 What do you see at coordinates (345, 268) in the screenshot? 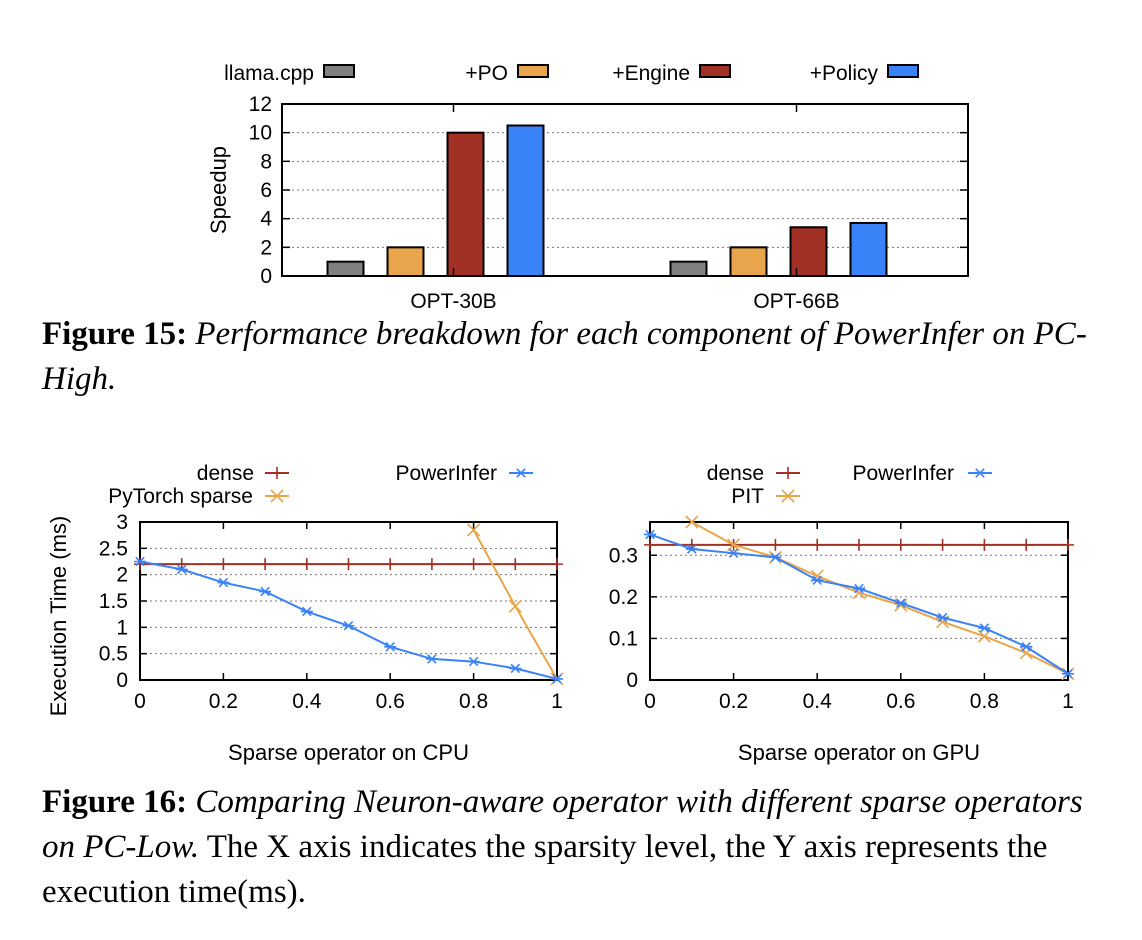
I see `f15-bar-llama-cpp-opt-30b` at bounding box center [345, 268].